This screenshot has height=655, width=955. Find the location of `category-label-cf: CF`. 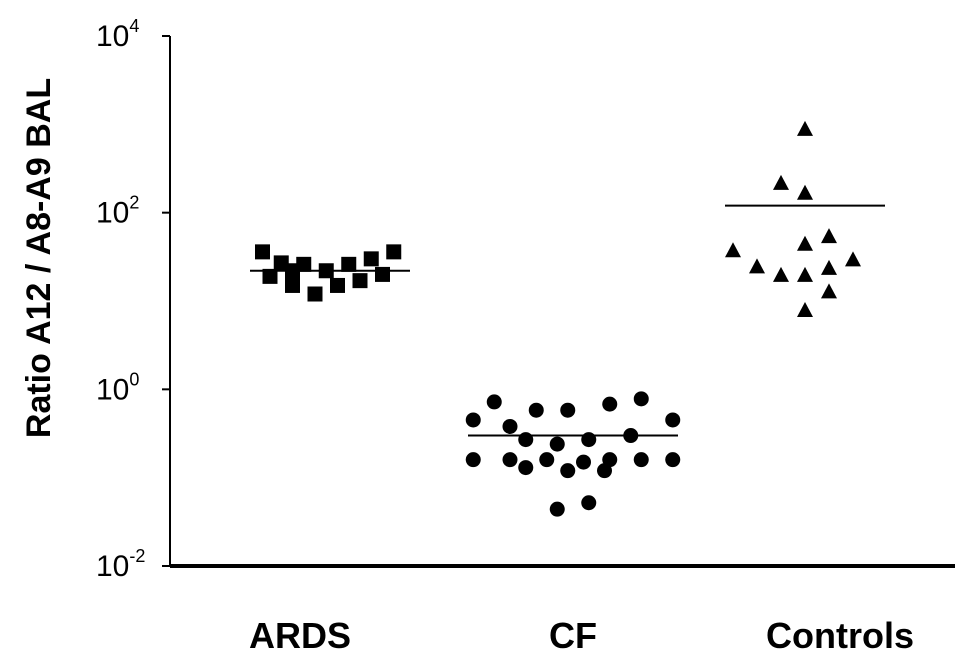

category-label-cf: CF is located at coordinates (573, 635).